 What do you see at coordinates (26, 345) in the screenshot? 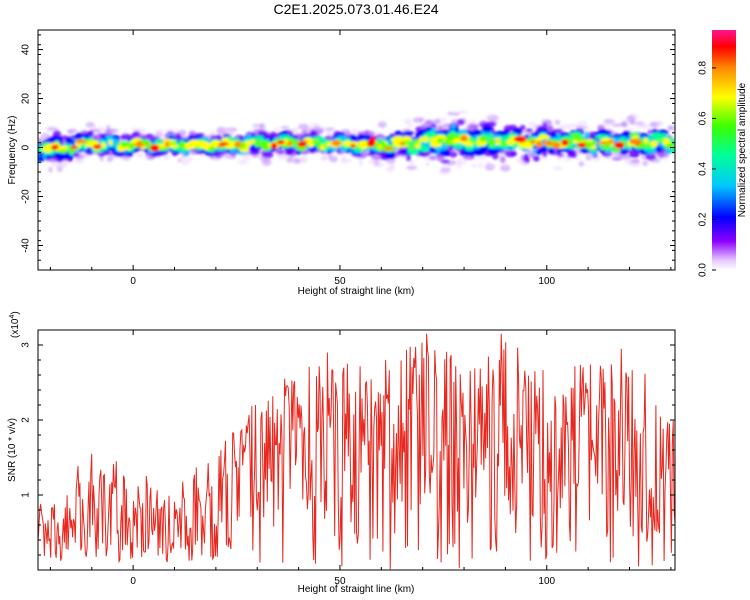
I see `snr-y-tick-label: 3` at bounding box center [26, 345].